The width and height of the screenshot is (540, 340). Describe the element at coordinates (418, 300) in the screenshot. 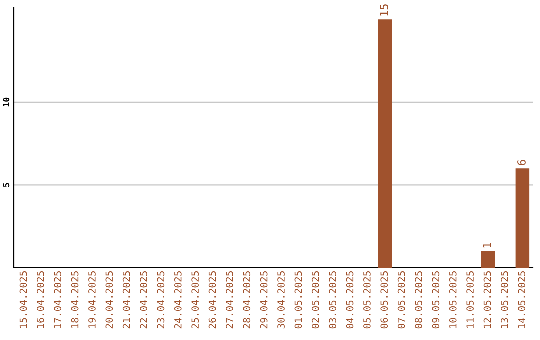

I see `x-tick-label: 08.05.2025` at that location.